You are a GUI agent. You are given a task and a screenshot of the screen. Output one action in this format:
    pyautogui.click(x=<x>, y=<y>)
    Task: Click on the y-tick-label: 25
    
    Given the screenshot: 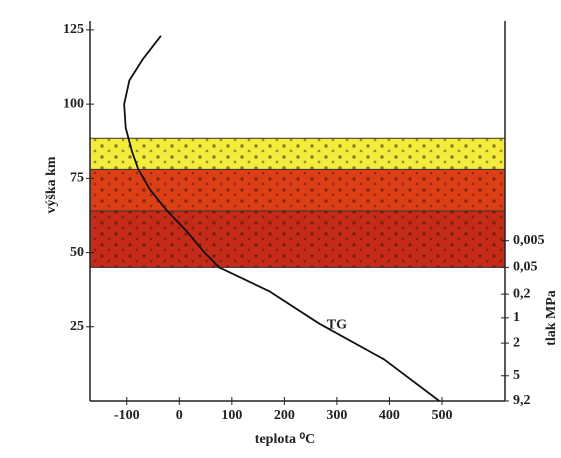 What is the action you would take?
    pyautogui.click(x=77, y=326)
    